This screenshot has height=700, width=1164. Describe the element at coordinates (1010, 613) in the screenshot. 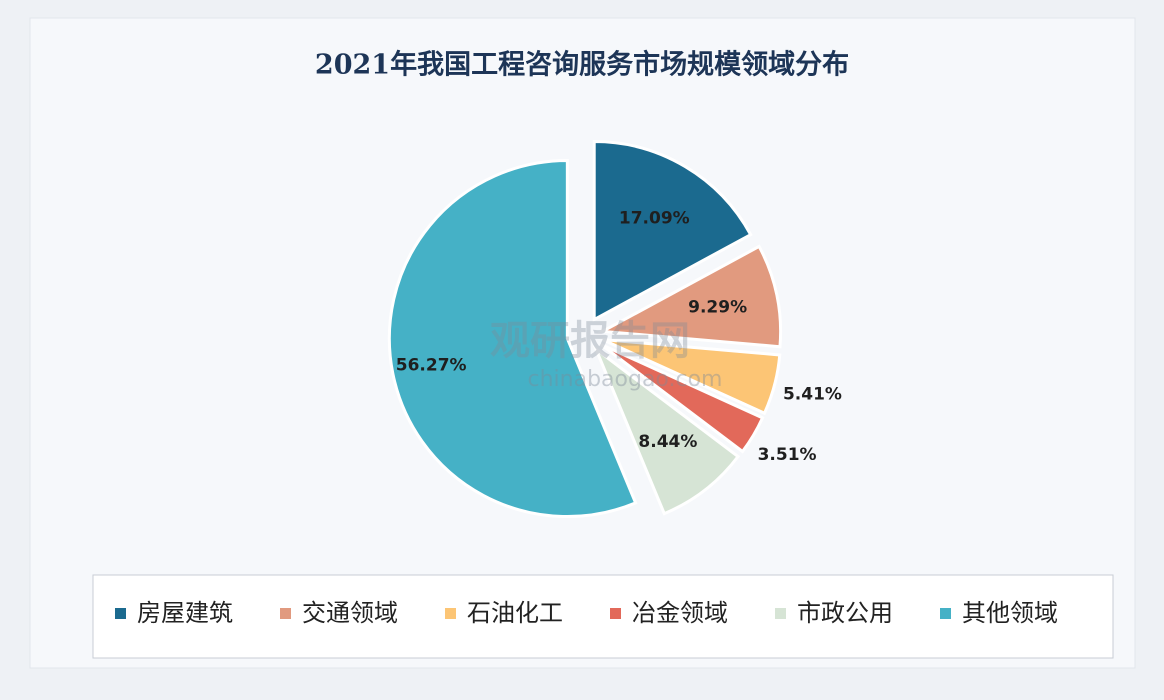

I see `legend-label: 其他领域` at that location.